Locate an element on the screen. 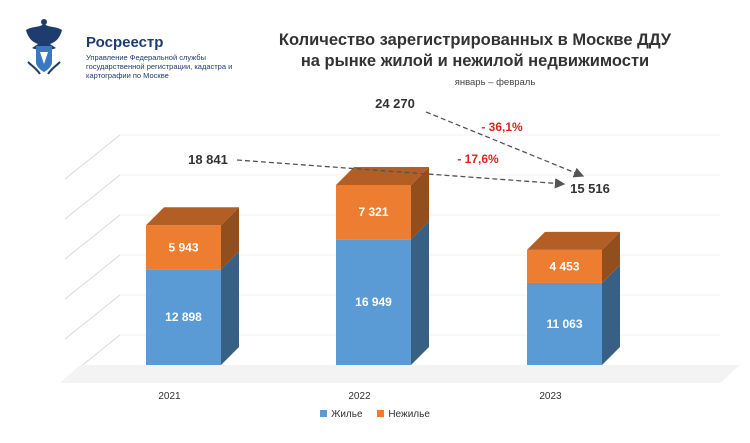  bar-non-residential-2023 is located at coordinates (564, 266).